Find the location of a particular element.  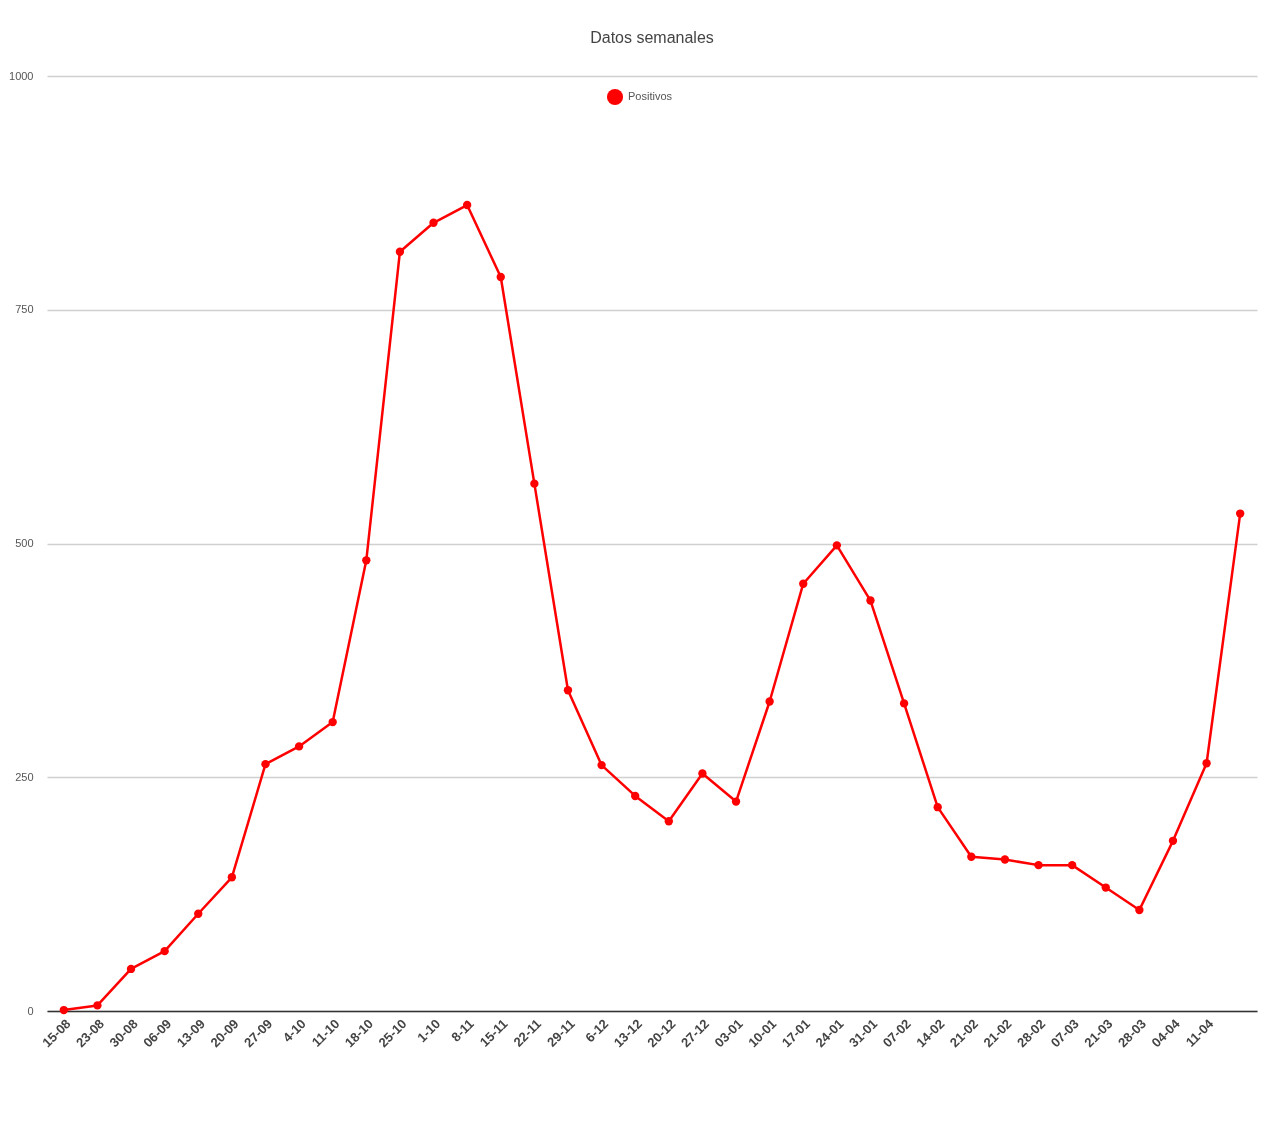

x-tick-label: 8-11 is located at coordinates (462, 1030).